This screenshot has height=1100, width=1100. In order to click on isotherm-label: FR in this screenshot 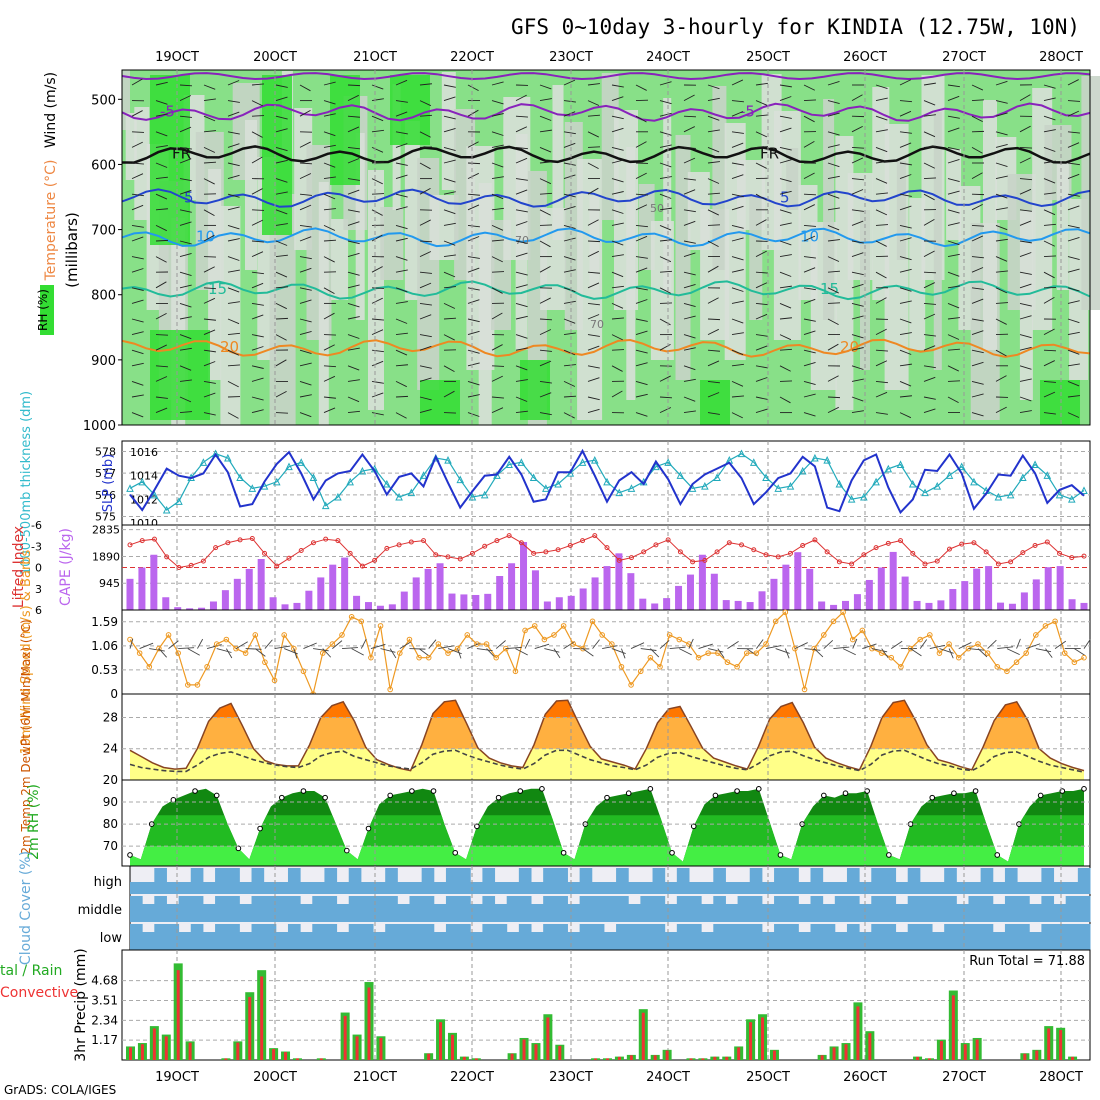, I will do `click(769, 154)`.